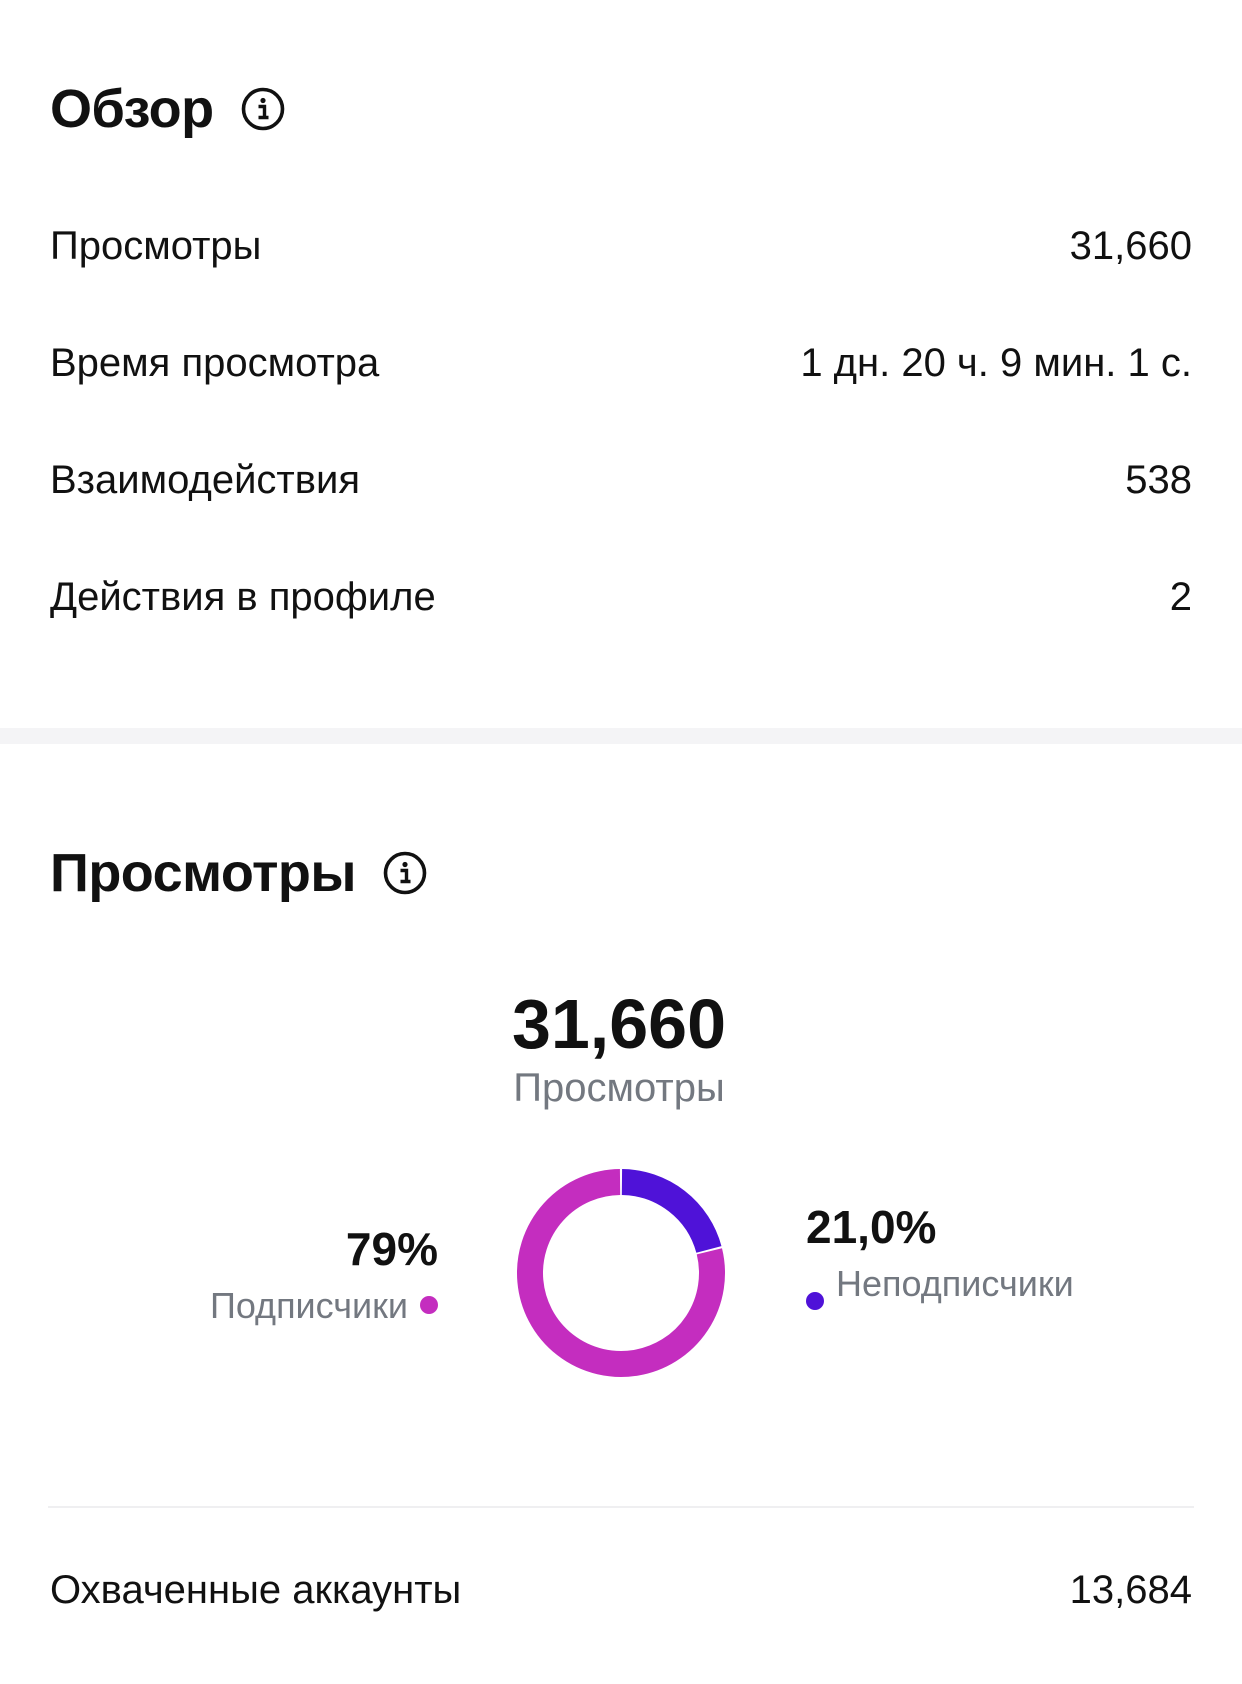 Image resolution: width=1242 pixels, height=1684 pixels. What do you see at coordinates (941, 1255) in the screenshot?
I see `legend-non-followers: 21,0% Неподписчики` at bounding box center [941, 1255].